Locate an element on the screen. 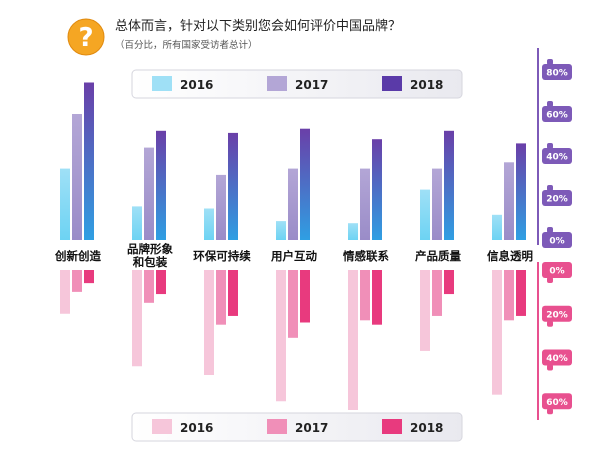 This screenshot has width=599, height=467. question-icon: ? is located at coordinates (86, 37).